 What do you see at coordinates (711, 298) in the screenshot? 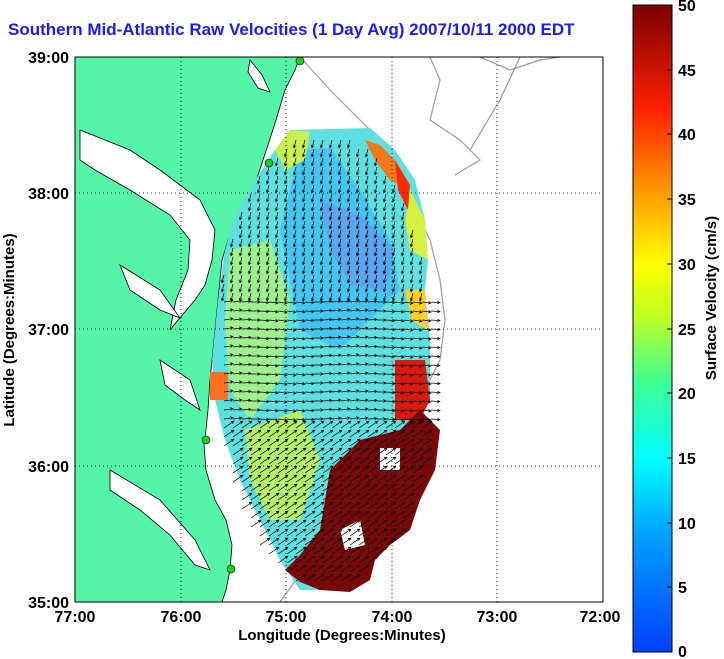
I see `colorbar-label: Surface Velocity (cm/s)` at bounding box center [711, 298].